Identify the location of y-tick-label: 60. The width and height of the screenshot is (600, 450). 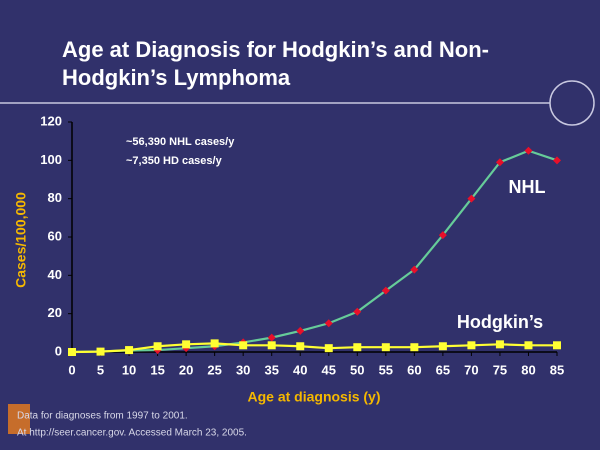
(55, 235).